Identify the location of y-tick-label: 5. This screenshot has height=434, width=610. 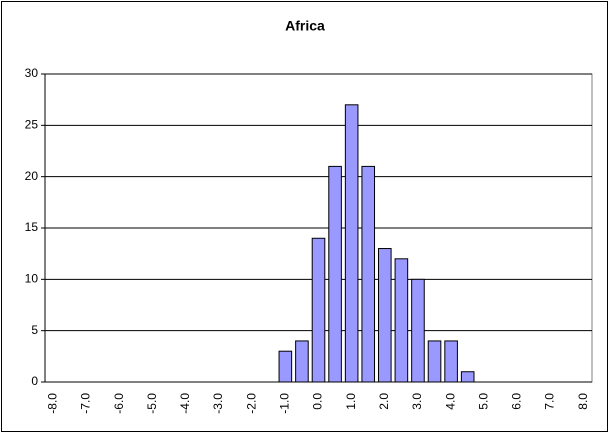
(34, 330).